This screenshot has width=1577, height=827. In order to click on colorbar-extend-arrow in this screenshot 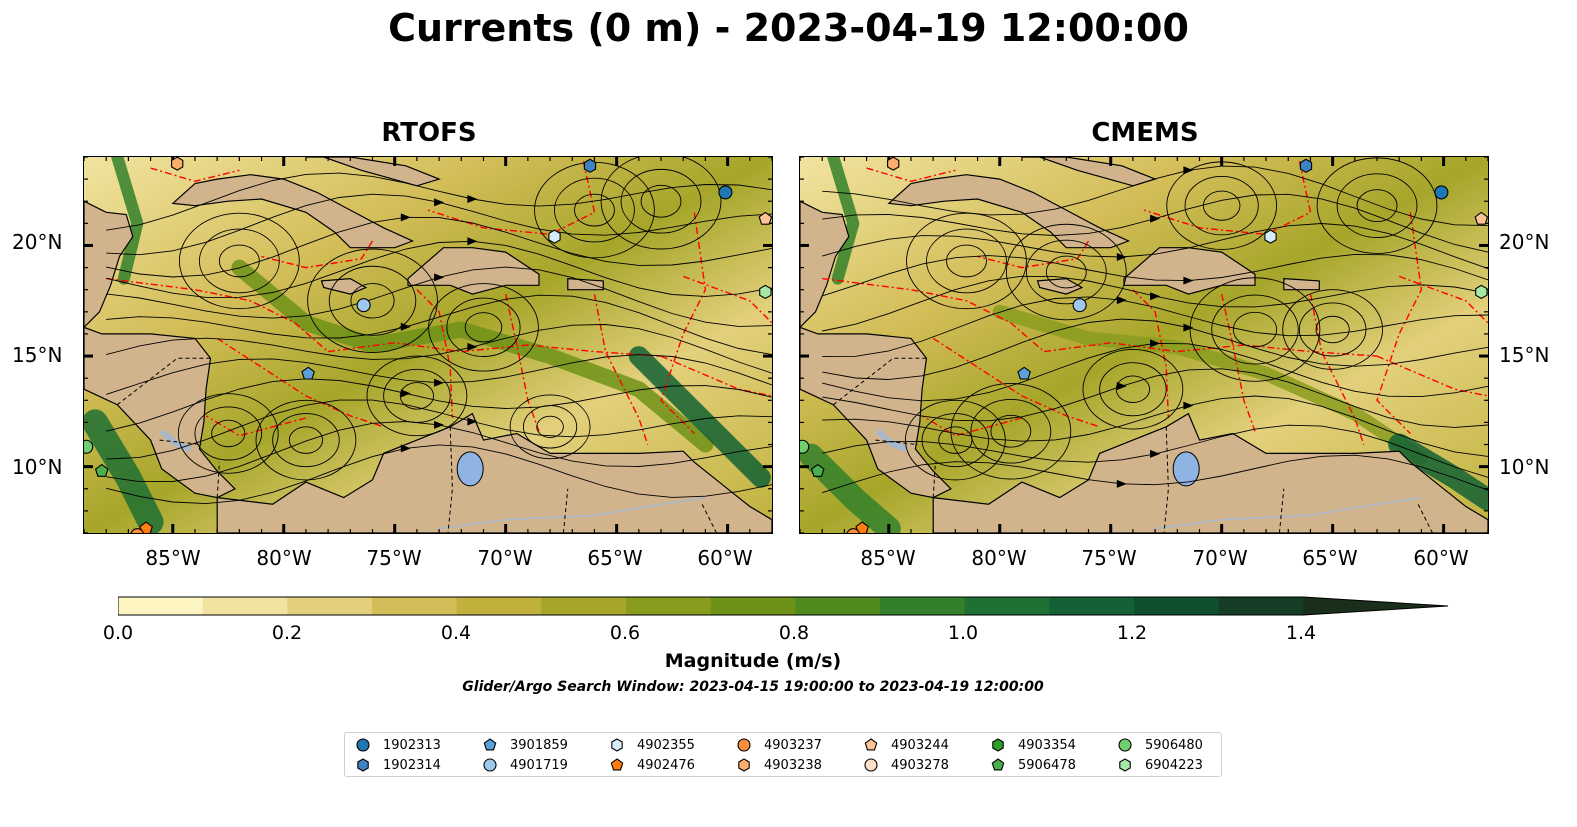, I will do `click(1375, 606)`.